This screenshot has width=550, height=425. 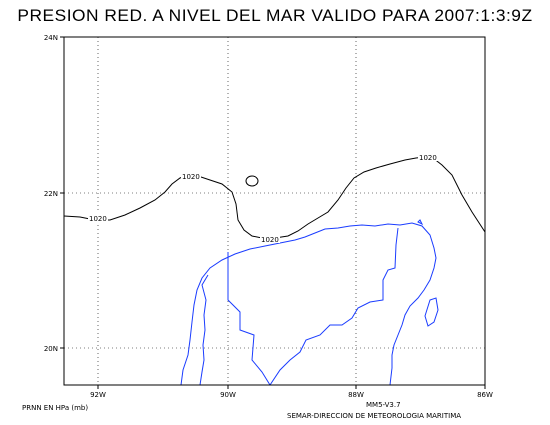 What do you see at coordinates (228, 395) in the screenshot?
I see `x-tick-label: 90W` at bounding box center [228, 395].